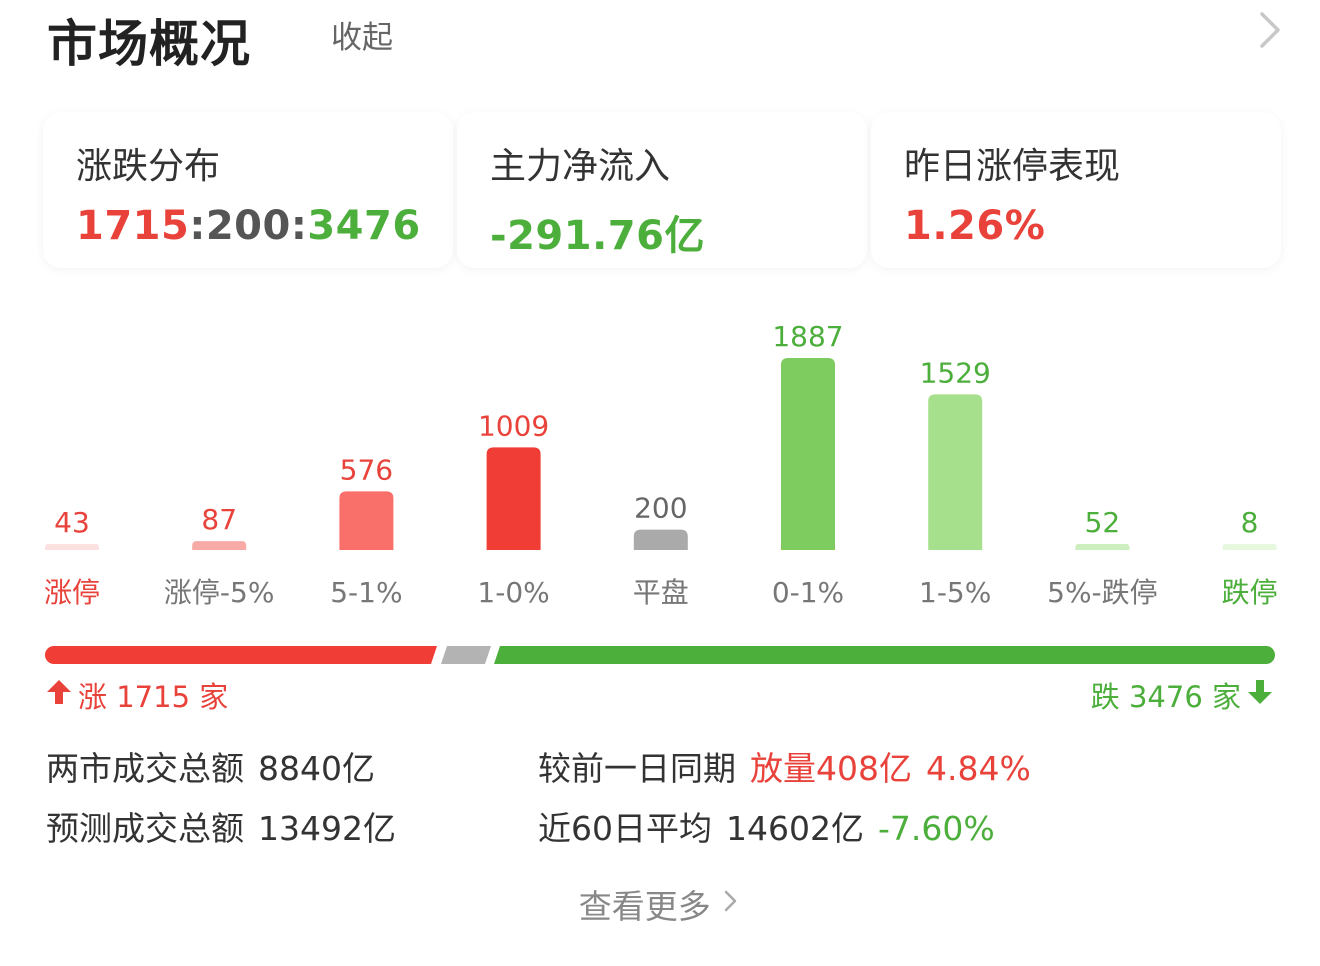 The width and height of the screenshot is (1320, 966). I want to click on flat-proportion-bar, so click(466, 655).